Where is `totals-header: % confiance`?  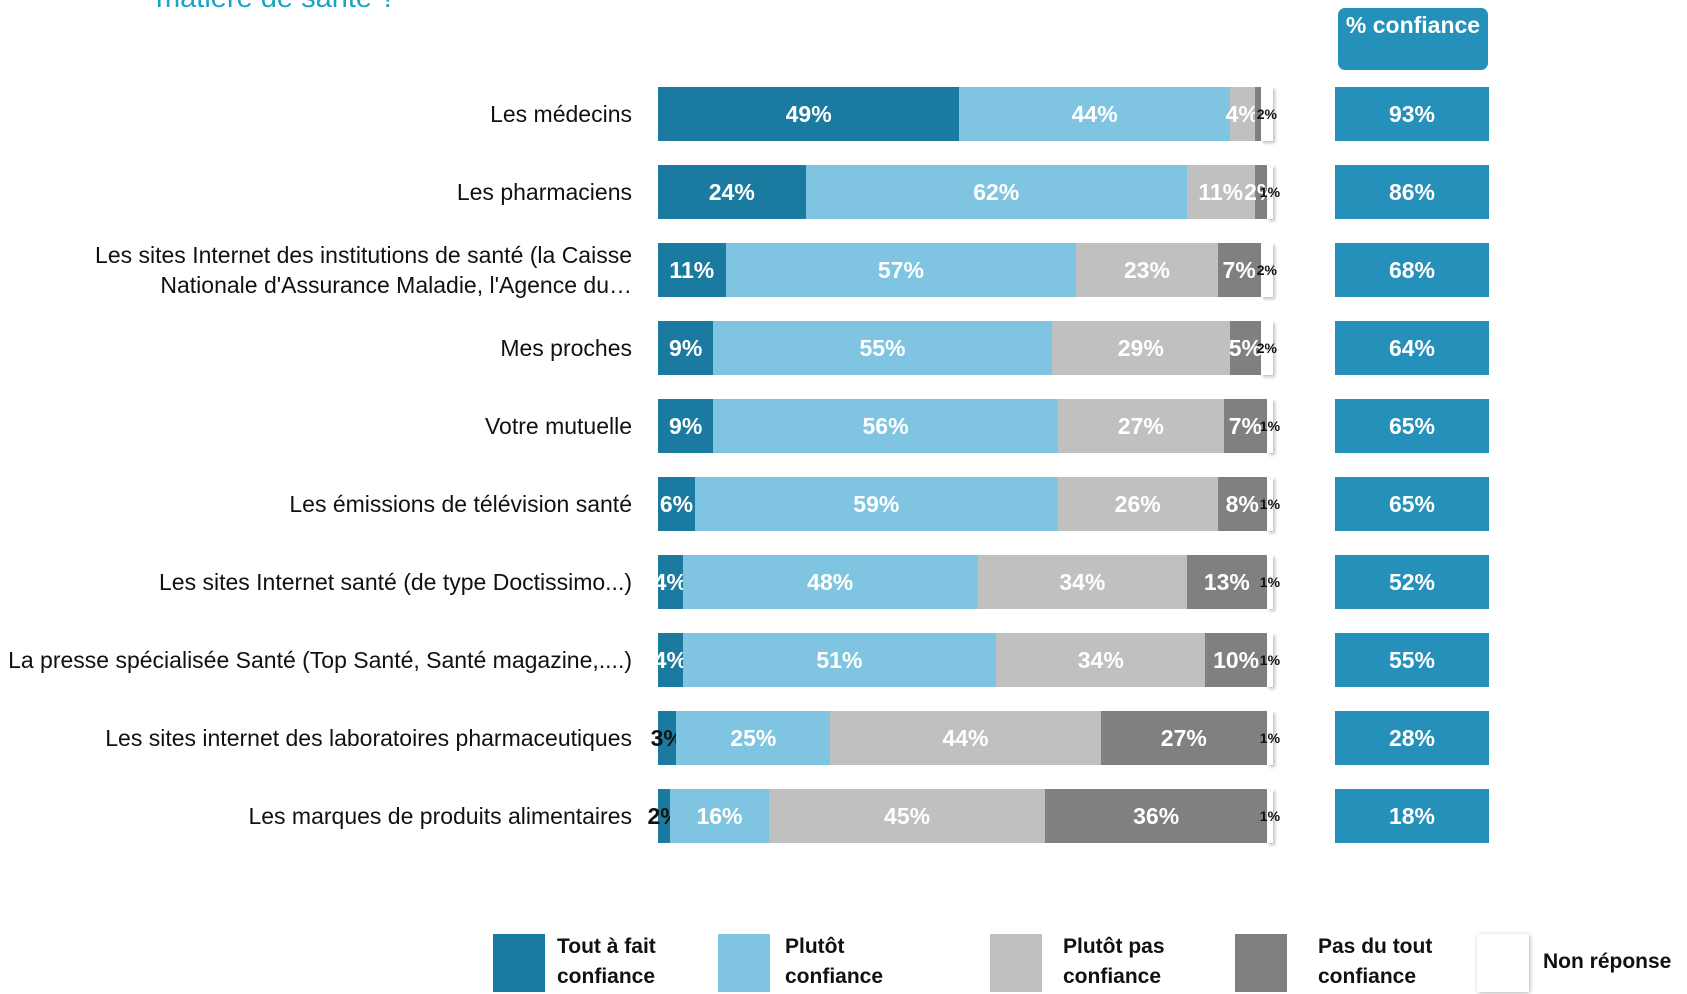
totals-header: % confiance is located at coordinates (1413, 39).